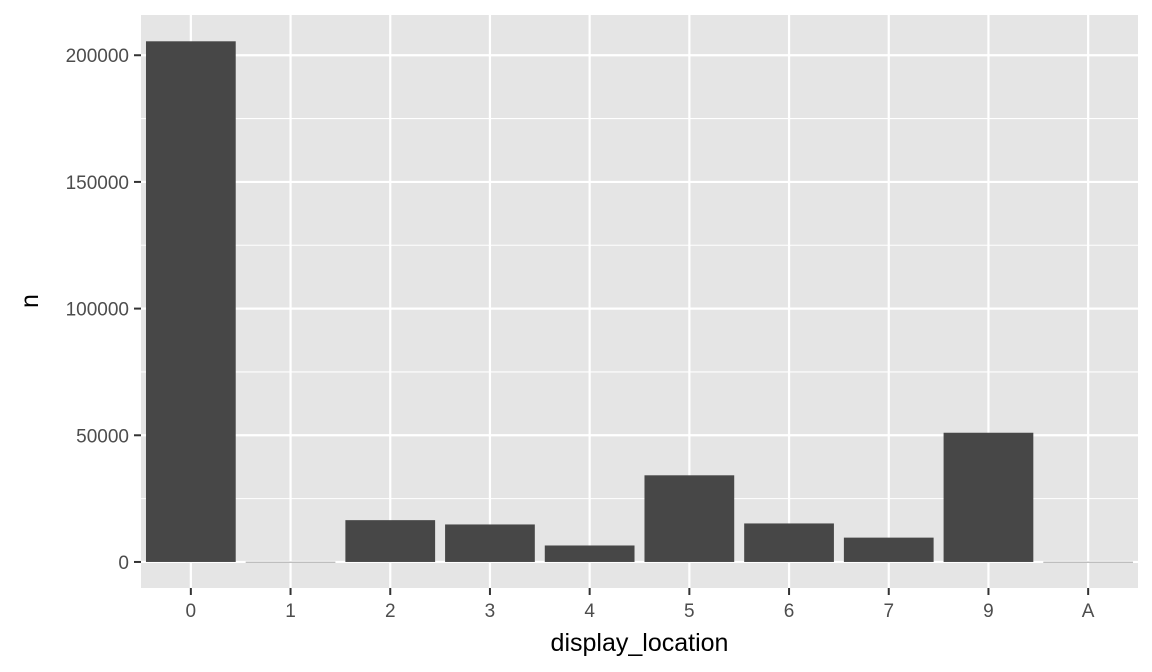 The height and width of the screenshot is (672, 1152). What do you see at coordinates (30, 301) in the screenshot?
I see `y-axis-title: n` at bounding box center [30, 301].